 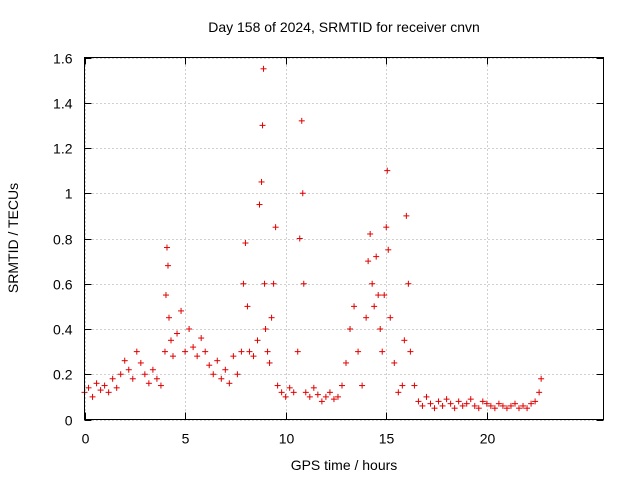 What do you see at coordinates (488, 439) in the screenshot?
I see `x-tick-label: 20` at bounding box center [488, 439].